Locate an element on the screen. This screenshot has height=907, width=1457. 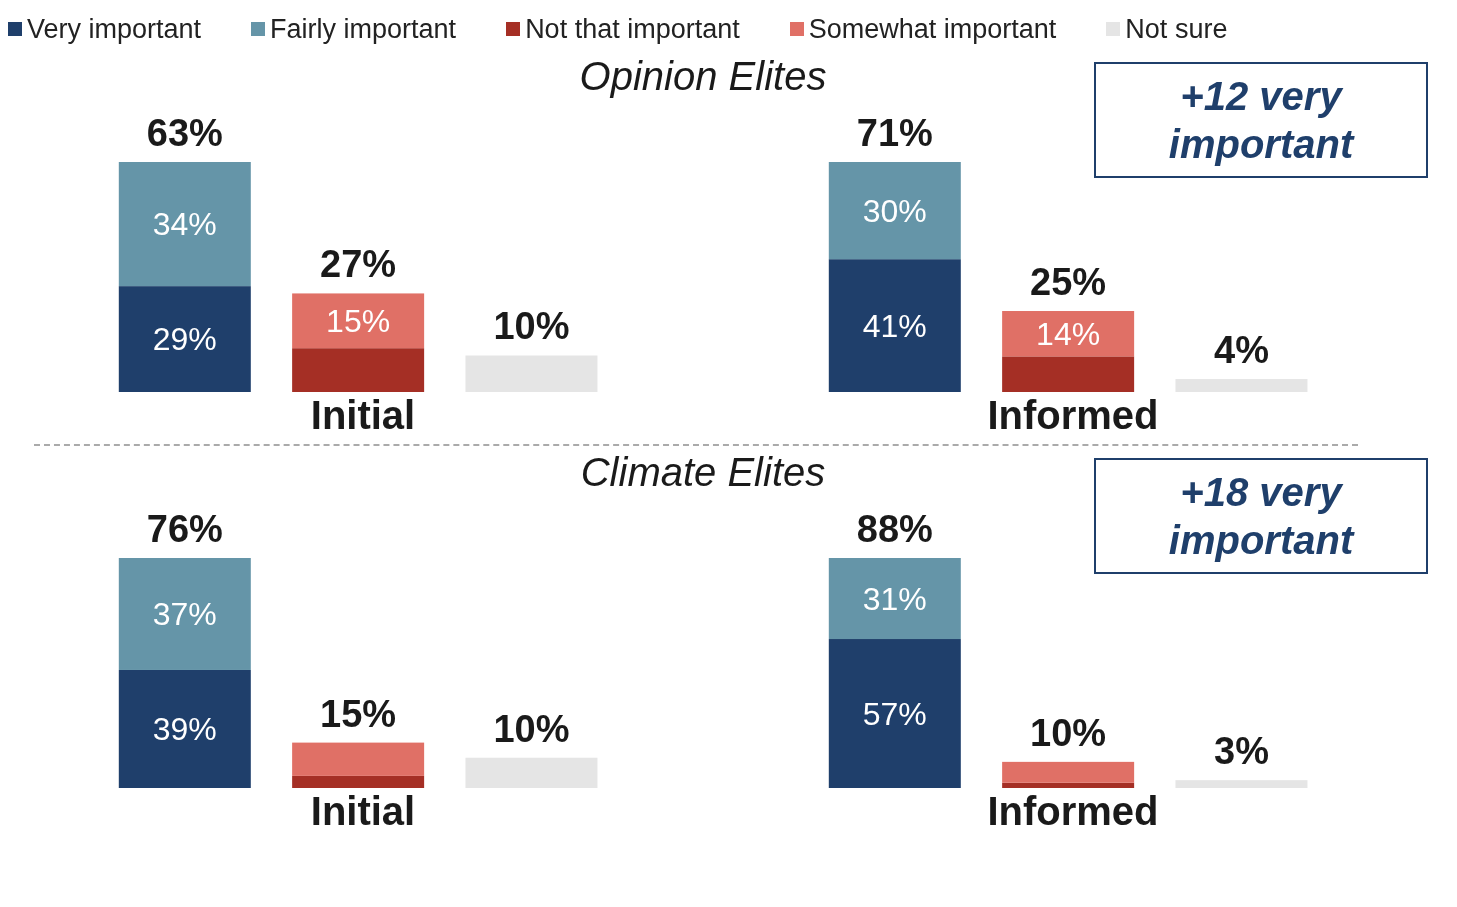
legend-label: Fairly important is located at coordinates (363, 29).